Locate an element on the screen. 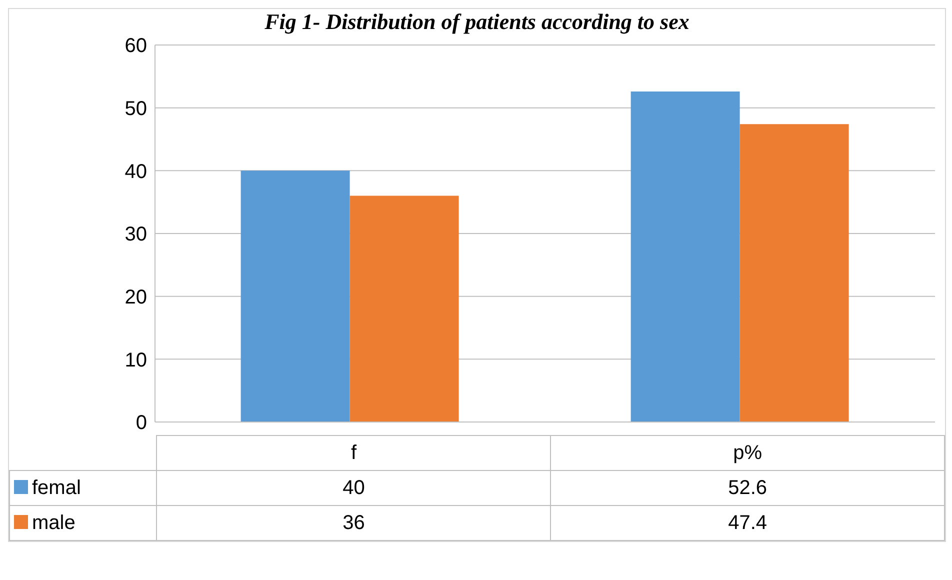  x-tick-label: p% is located at coordinates (747, 453).